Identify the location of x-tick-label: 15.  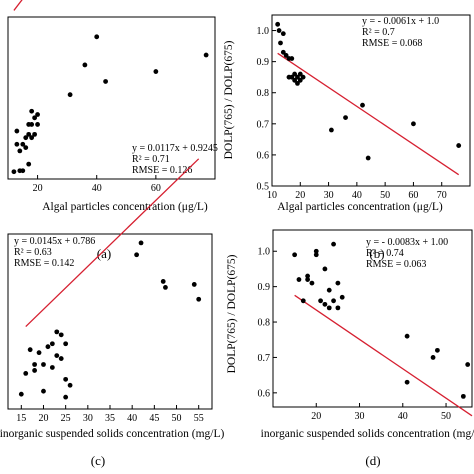
(21, 418).